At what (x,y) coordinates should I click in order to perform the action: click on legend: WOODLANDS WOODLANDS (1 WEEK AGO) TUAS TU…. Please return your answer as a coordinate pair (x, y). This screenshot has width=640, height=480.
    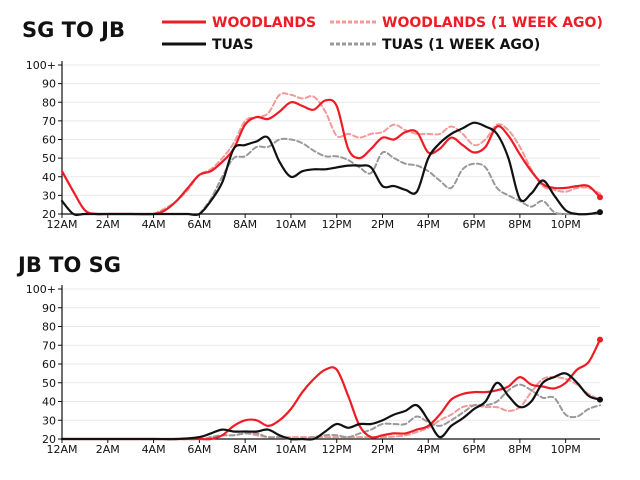
    Looking at the image, I should click on (382, 34).